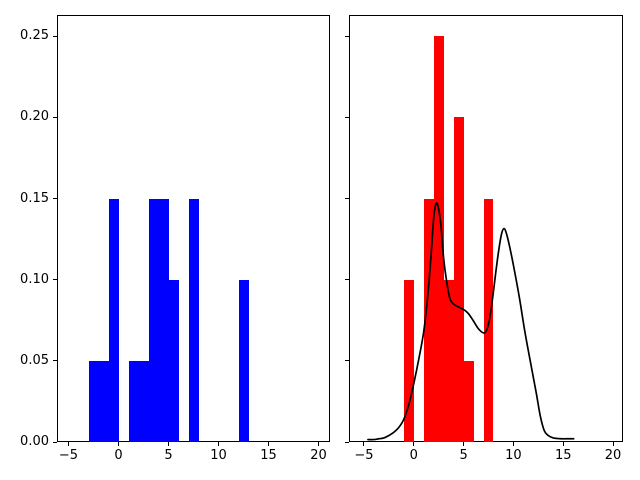 This screenshot has height=480, width=640. What do you see at coordinates (34, 279) in the screenshot?
I see `y-tick-label: 0.10` at bounding box center [34, 279].